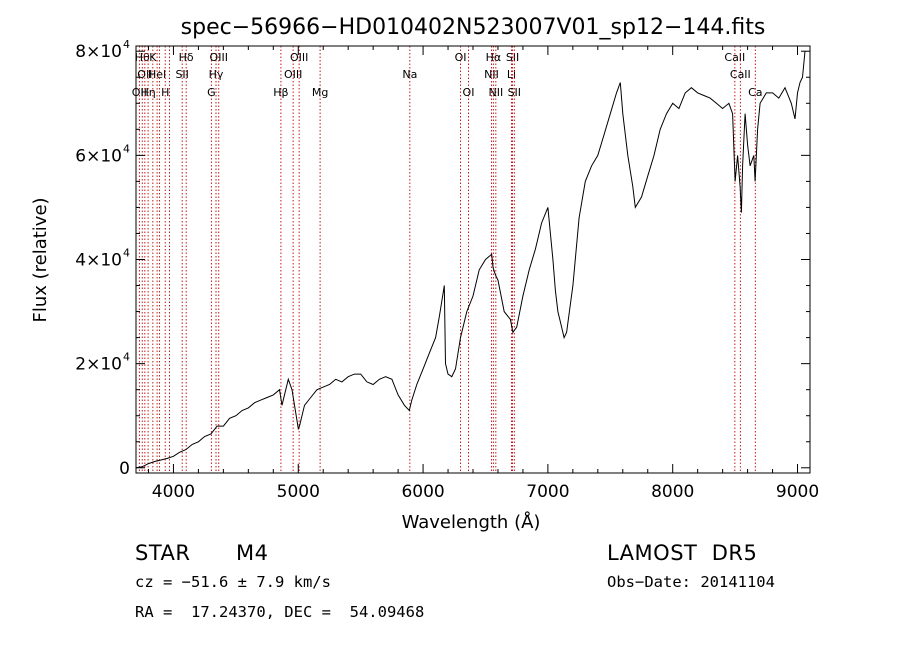 The image size is (900, 649). I want to click on line-marker-label: Hη, so click(147, 92).